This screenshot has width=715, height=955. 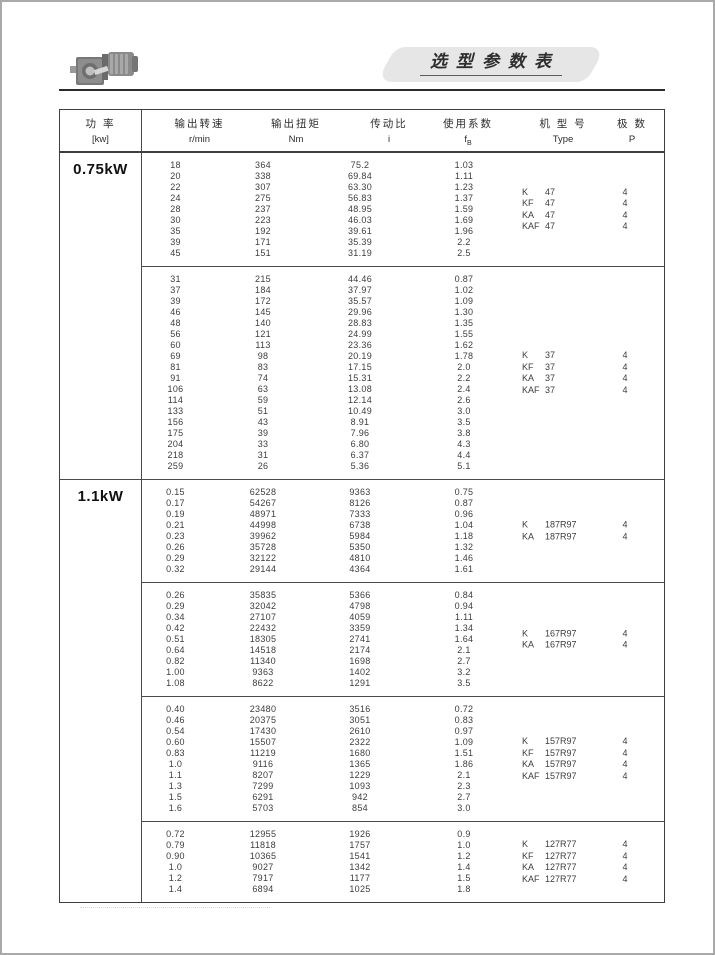 What do you see at coordinates (175, 290) in the screenshot?
I see `cell-value: 37` at bounding box center [175, 290].